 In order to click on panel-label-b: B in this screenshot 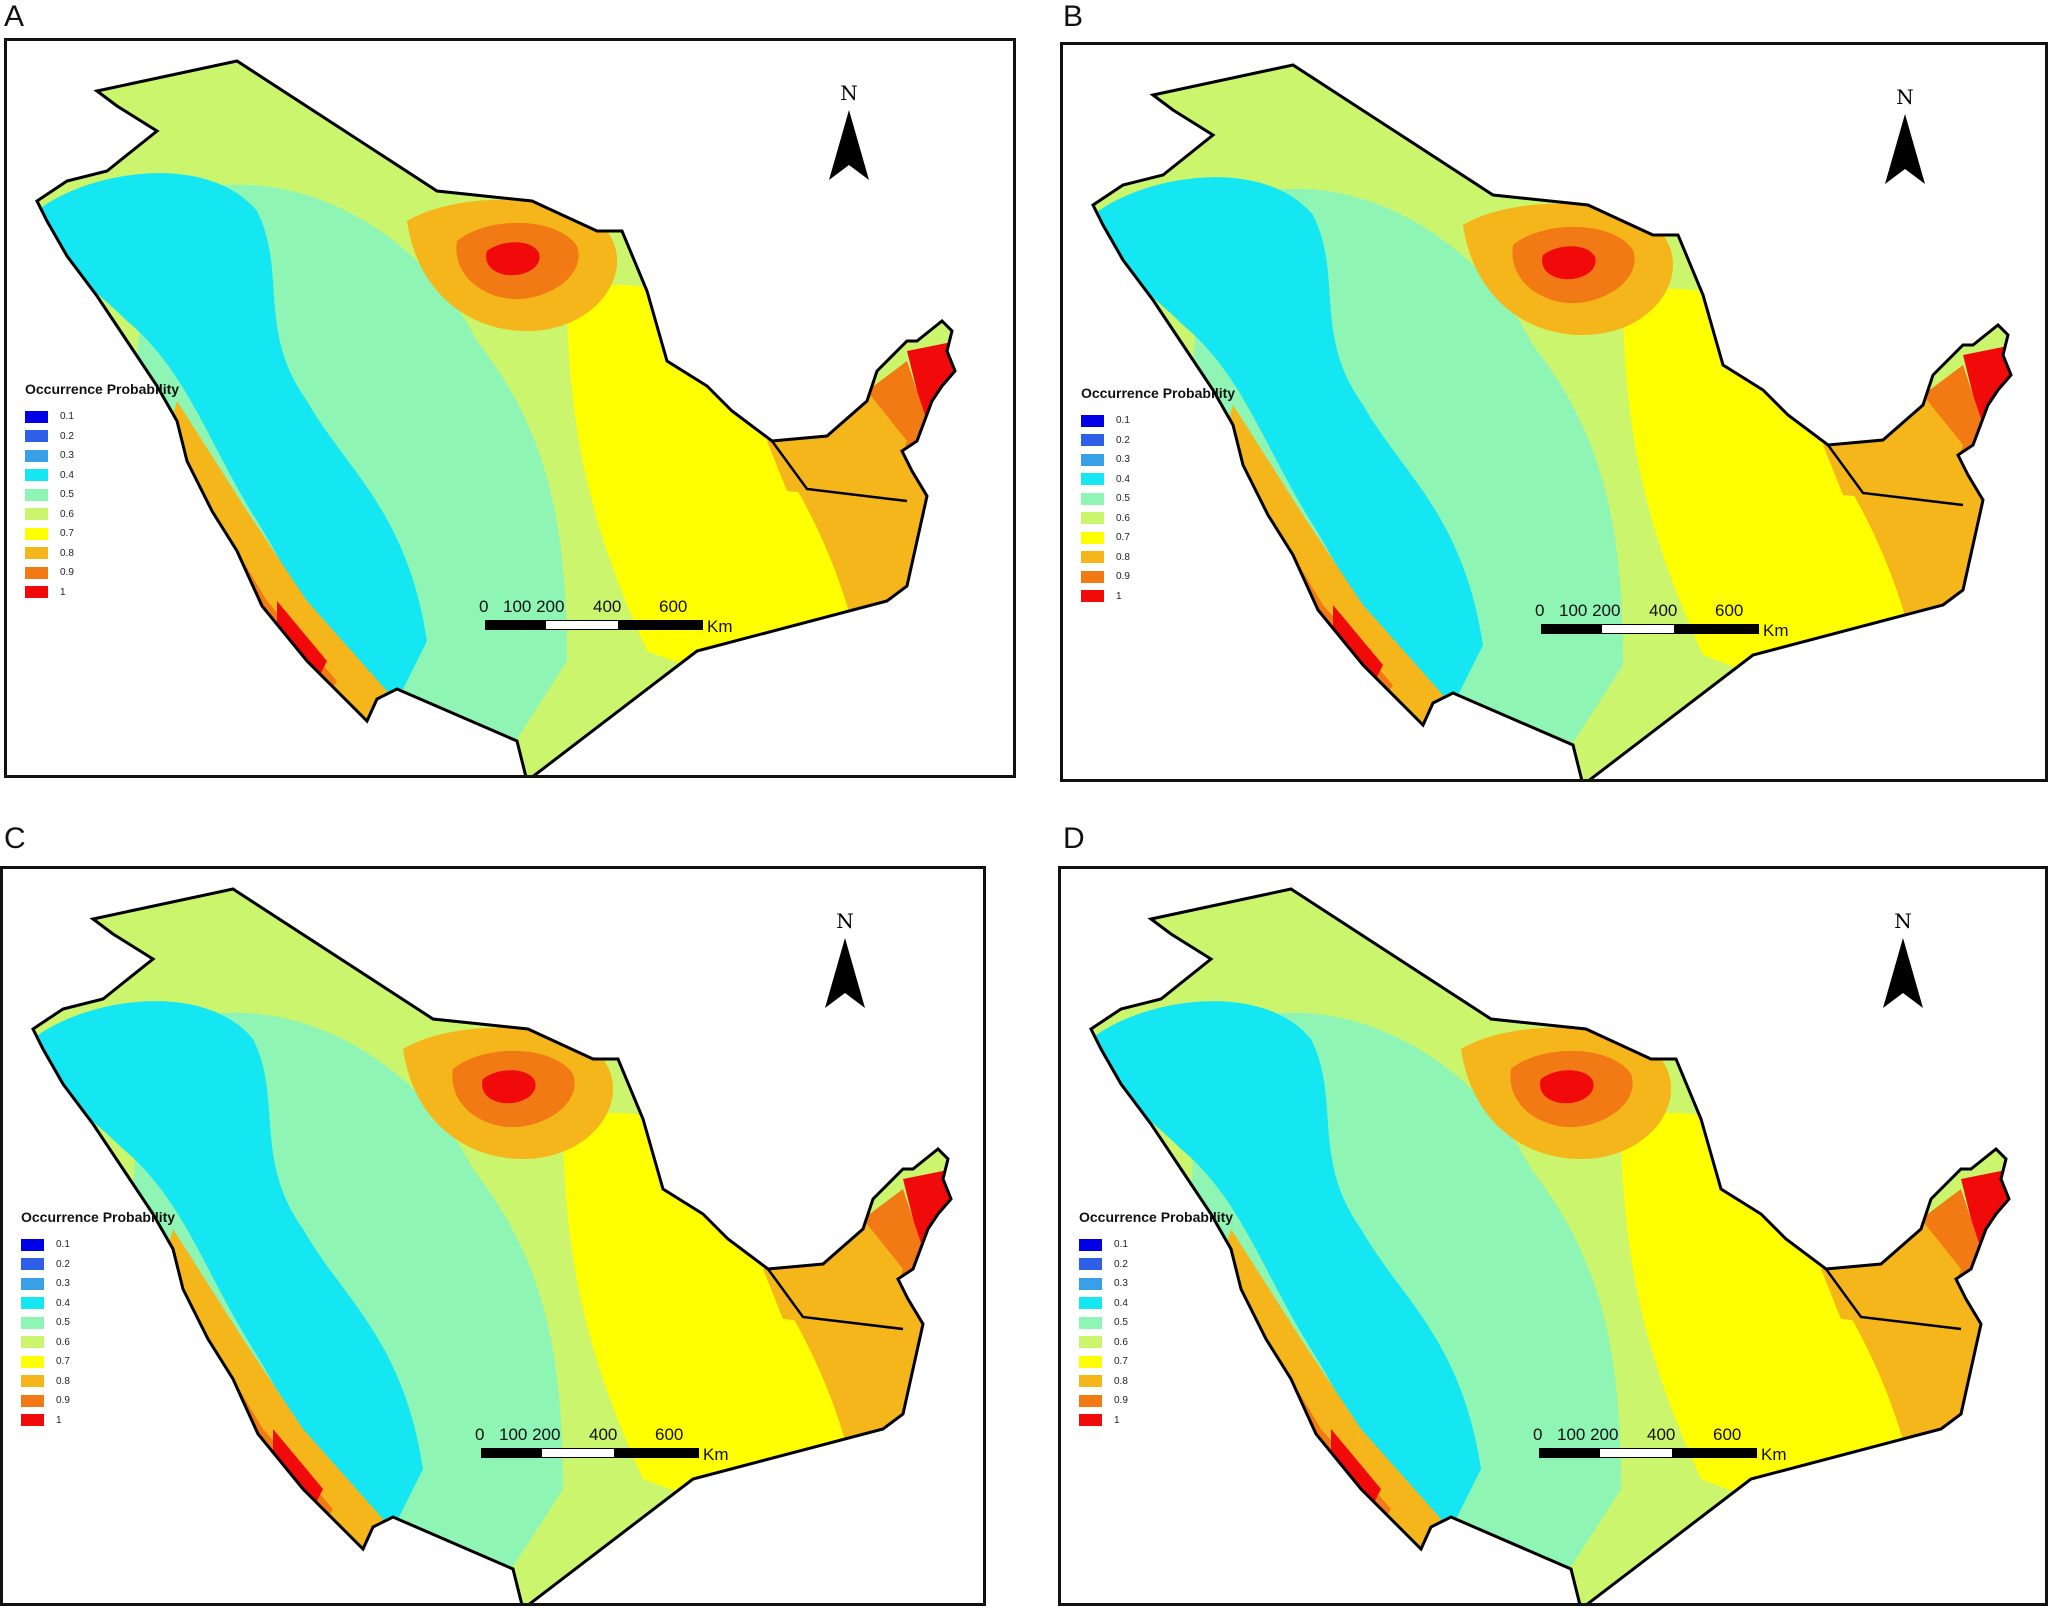, I will do `click(1073, 16)`.